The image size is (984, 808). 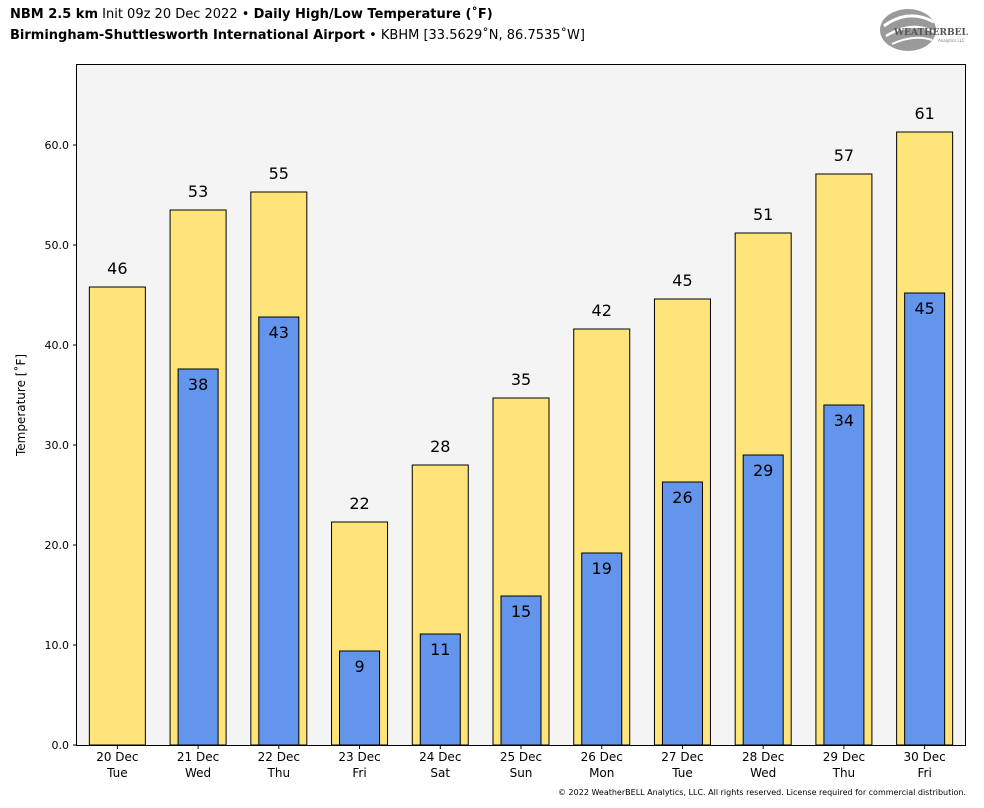 I want to click on x-tick-label-day: Mon, so click(x=601, y=773).